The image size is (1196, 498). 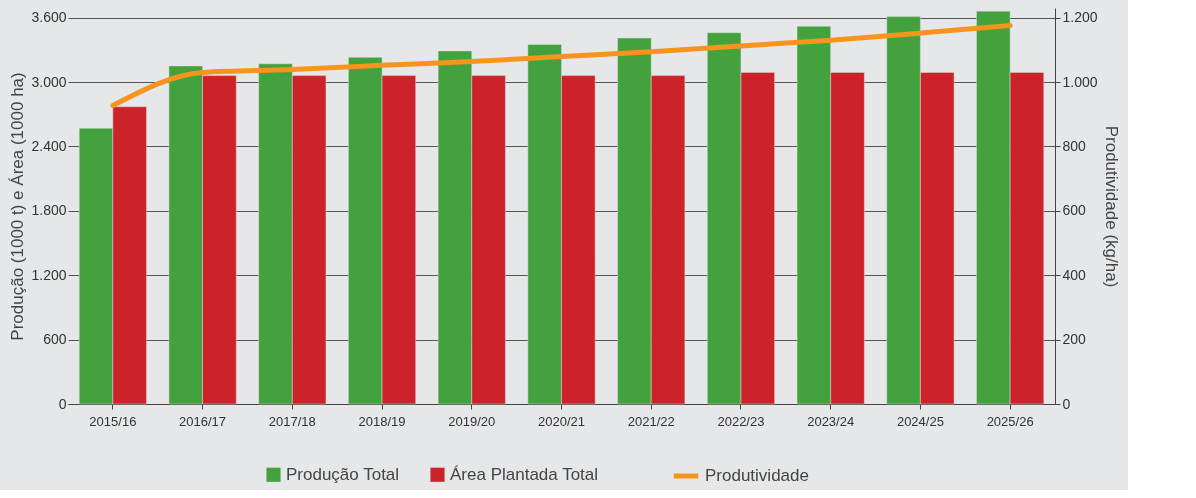 What do you see at coordinates (831, 421) in the screenshot?
I see `x-tick-label: 2023/24` at bounding box center [831, 421].